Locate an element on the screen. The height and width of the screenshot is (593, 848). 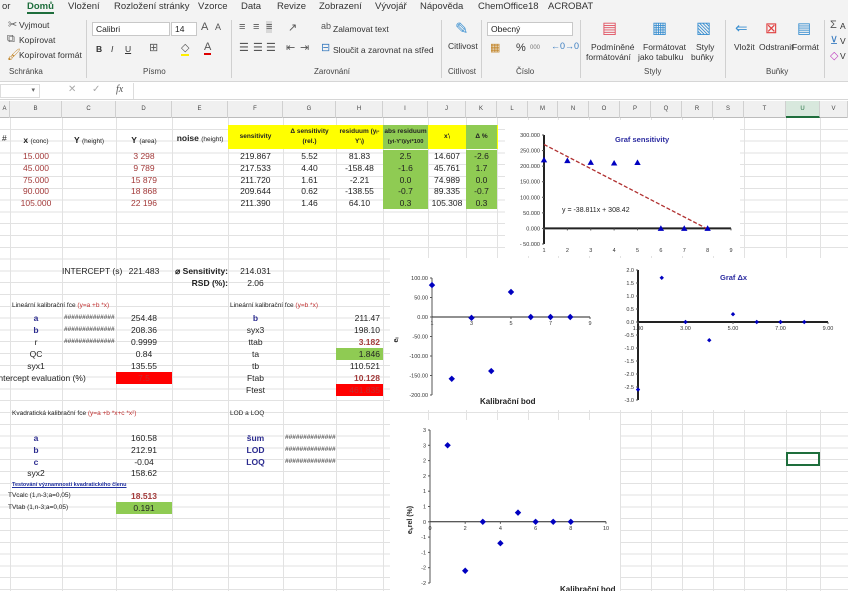
format-table-button: Formátovat is located at coordinates (664, 47).